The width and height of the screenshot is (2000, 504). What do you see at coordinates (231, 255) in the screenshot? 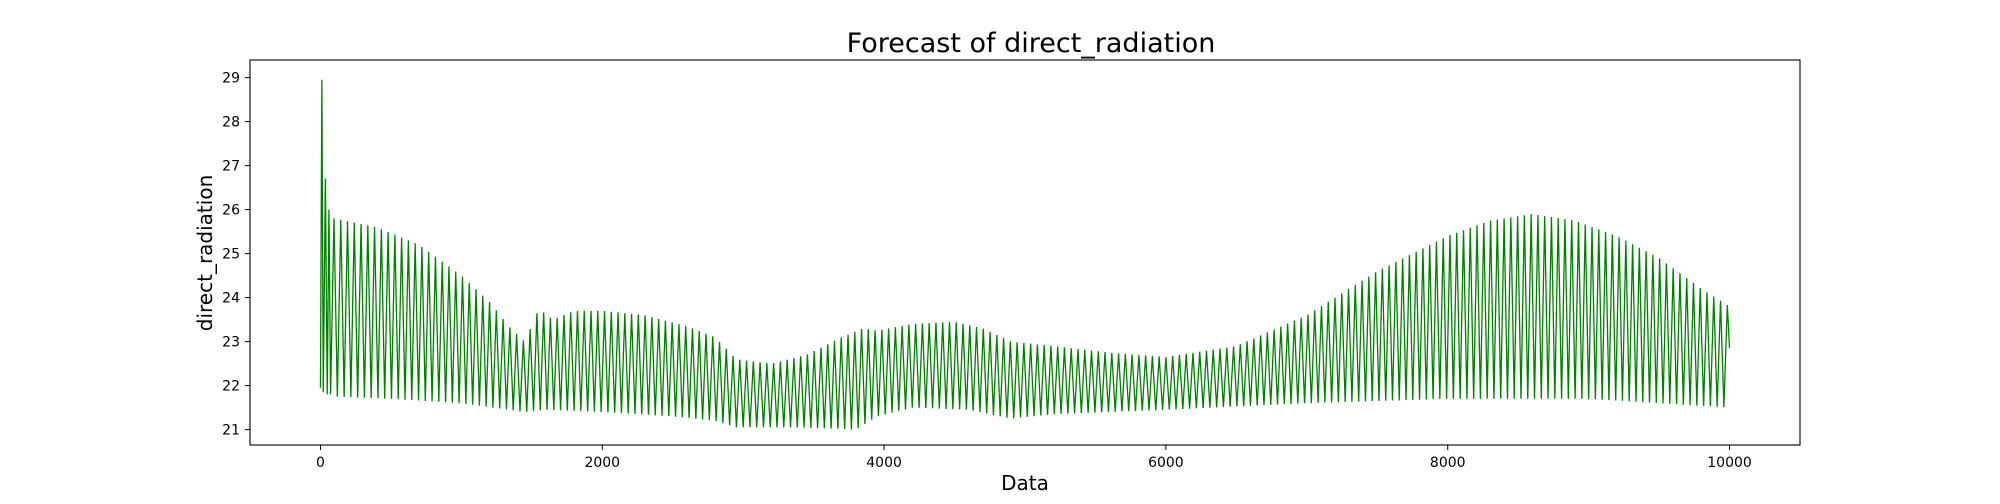
I see `y-tick-label: 25` at bounding box center [231, 255].